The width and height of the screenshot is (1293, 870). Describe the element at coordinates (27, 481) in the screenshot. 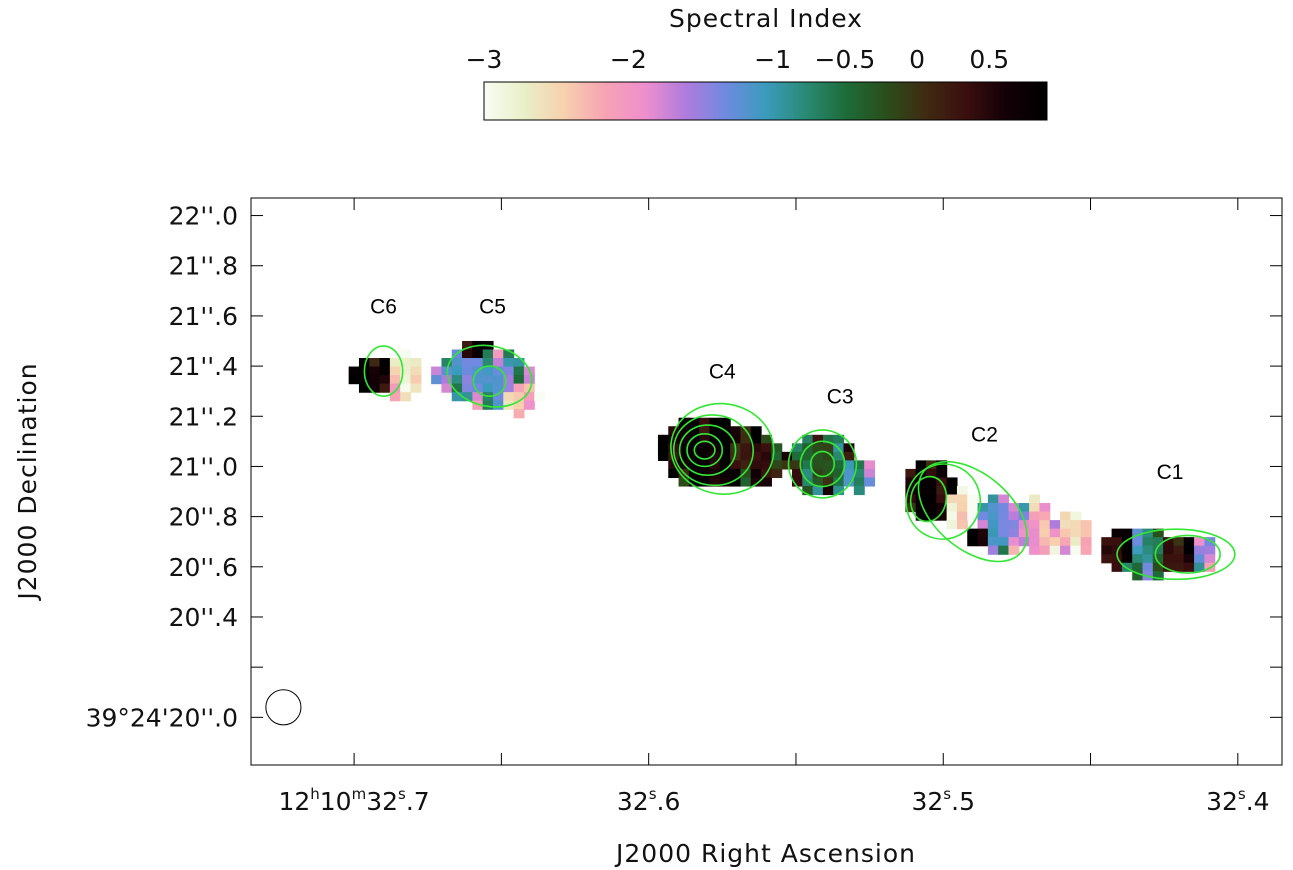

I see `y-axis-label: J2000 Declination` at that location.